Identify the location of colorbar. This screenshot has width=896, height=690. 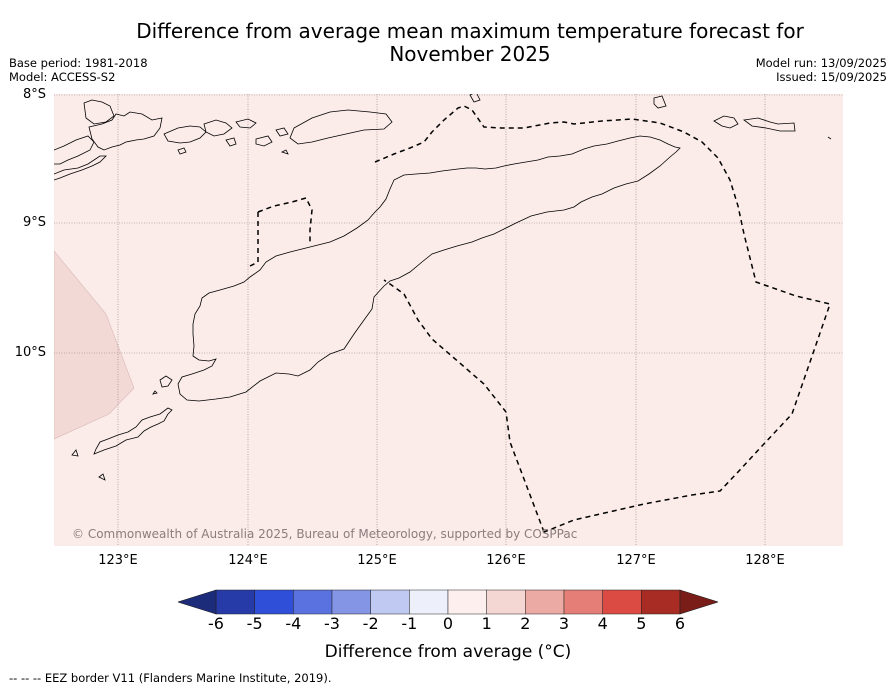
(448, 602).